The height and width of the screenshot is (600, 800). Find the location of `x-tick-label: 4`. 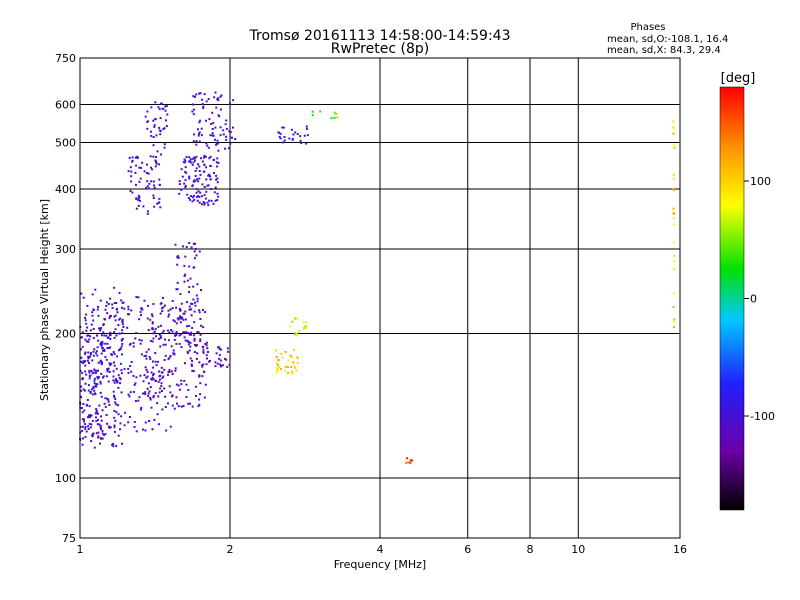

x-tick-label: 4 is located at coordinates (380, 549).